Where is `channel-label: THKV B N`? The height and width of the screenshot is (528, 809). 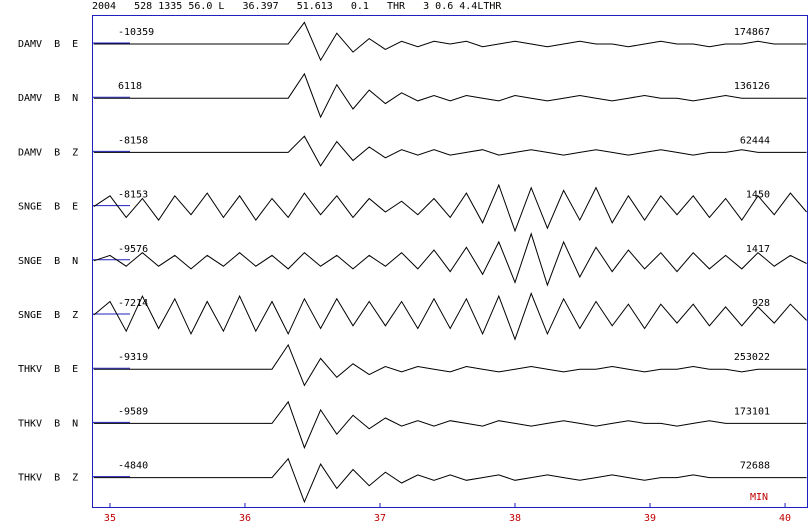
channel-label: THKV B N is located at coordinates (48, 423).